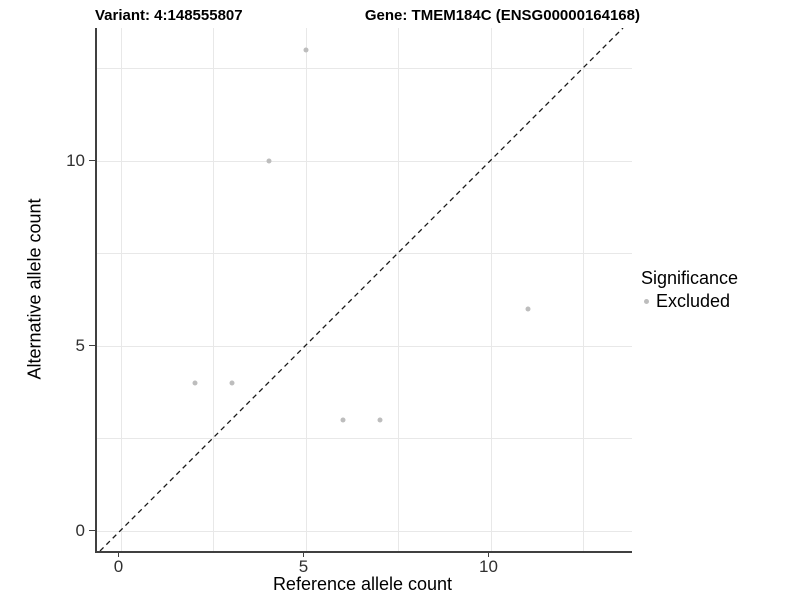 The image size is (800, 600). I want to click on x-axis-title: Reference allele count, so click(362, 584).